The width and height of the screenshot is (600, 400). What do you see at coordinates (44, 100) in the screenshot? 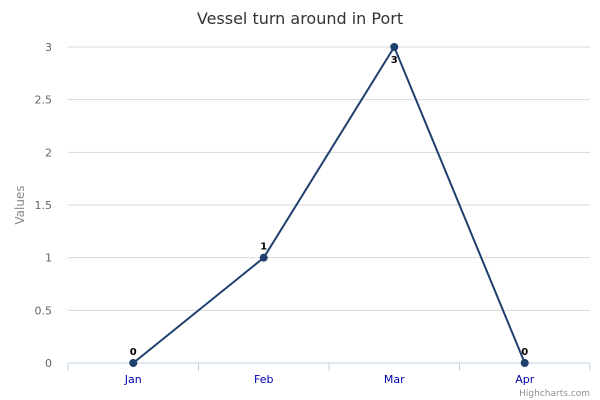
I see `y-tick-label: 2.5` at bounding box center [44, 100].